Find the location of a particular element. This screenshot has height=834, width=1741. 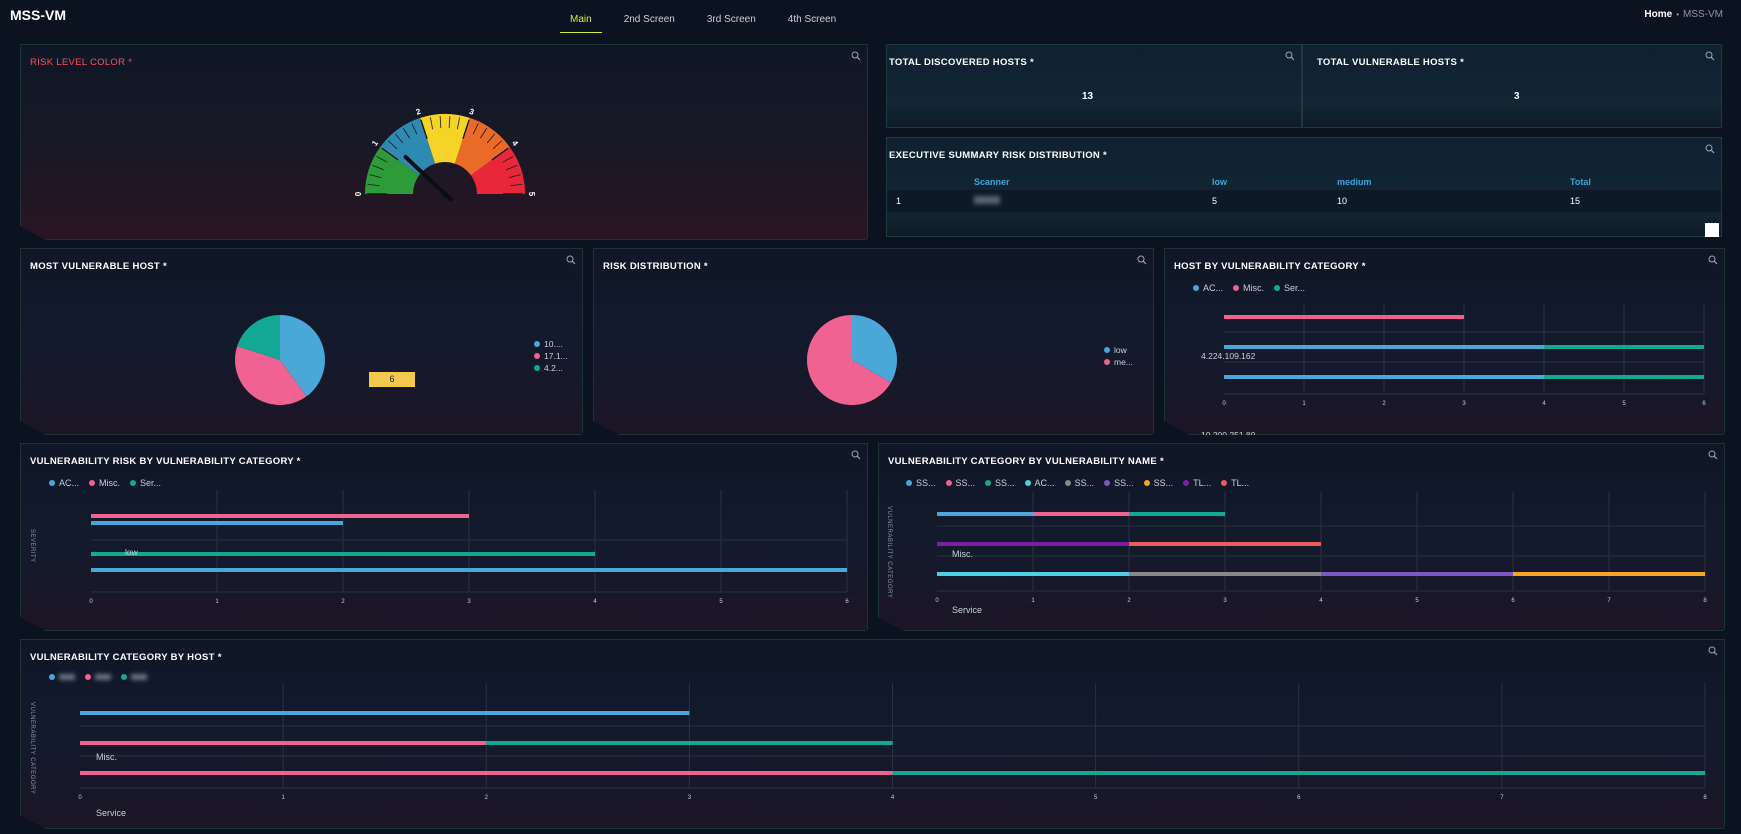

x-tick-label: 7 is located at coordinates (1609, 601).